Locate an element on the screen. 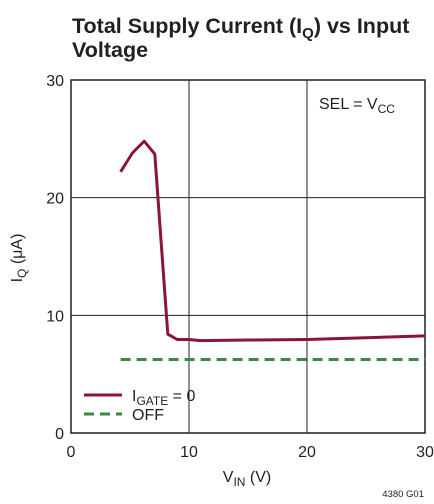 The width and height of the screenshot is (434, 504). x-tick-label: 10 is located at coordinates (189, 452).